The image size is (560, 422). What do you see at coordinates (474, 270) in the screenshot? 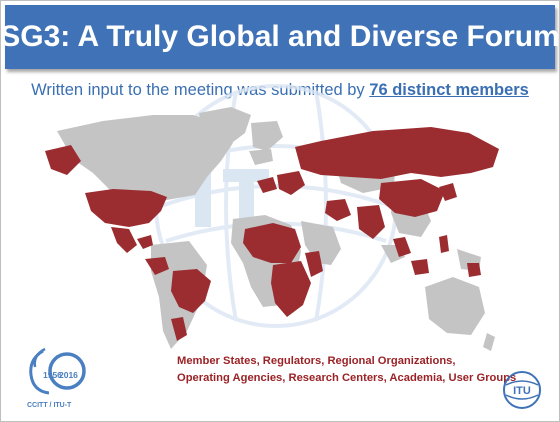
I see `png` at bounding box center [474, 270].